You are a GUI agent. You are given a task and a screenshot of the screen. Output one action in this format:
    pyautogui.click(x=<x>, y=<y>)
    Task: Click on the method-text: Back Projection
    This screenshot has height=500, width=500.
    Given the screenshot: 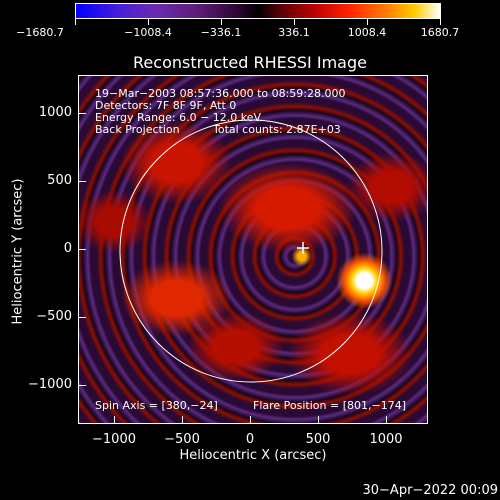 What is the action you would take?
    pyautogui.click(x=137, y=129)
    